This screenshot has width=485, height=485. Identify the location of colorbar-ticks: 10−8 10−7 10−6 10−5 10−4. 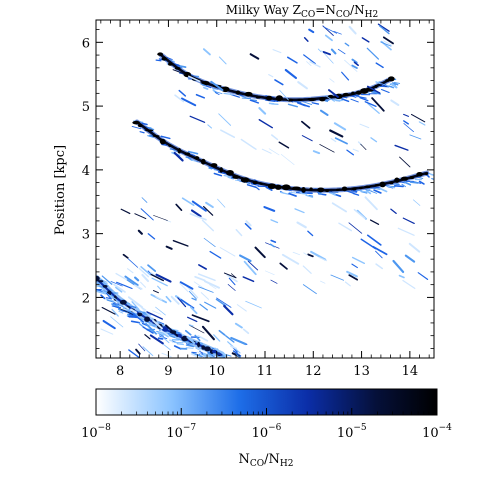
(266, 424).